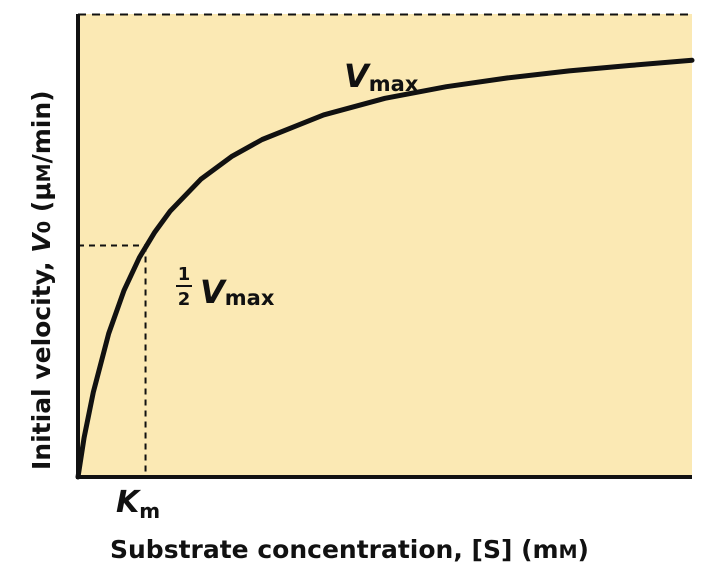 This screenshot has width=703, height=582. I want to click on vmax-label: Vmax, so click(381, 76).